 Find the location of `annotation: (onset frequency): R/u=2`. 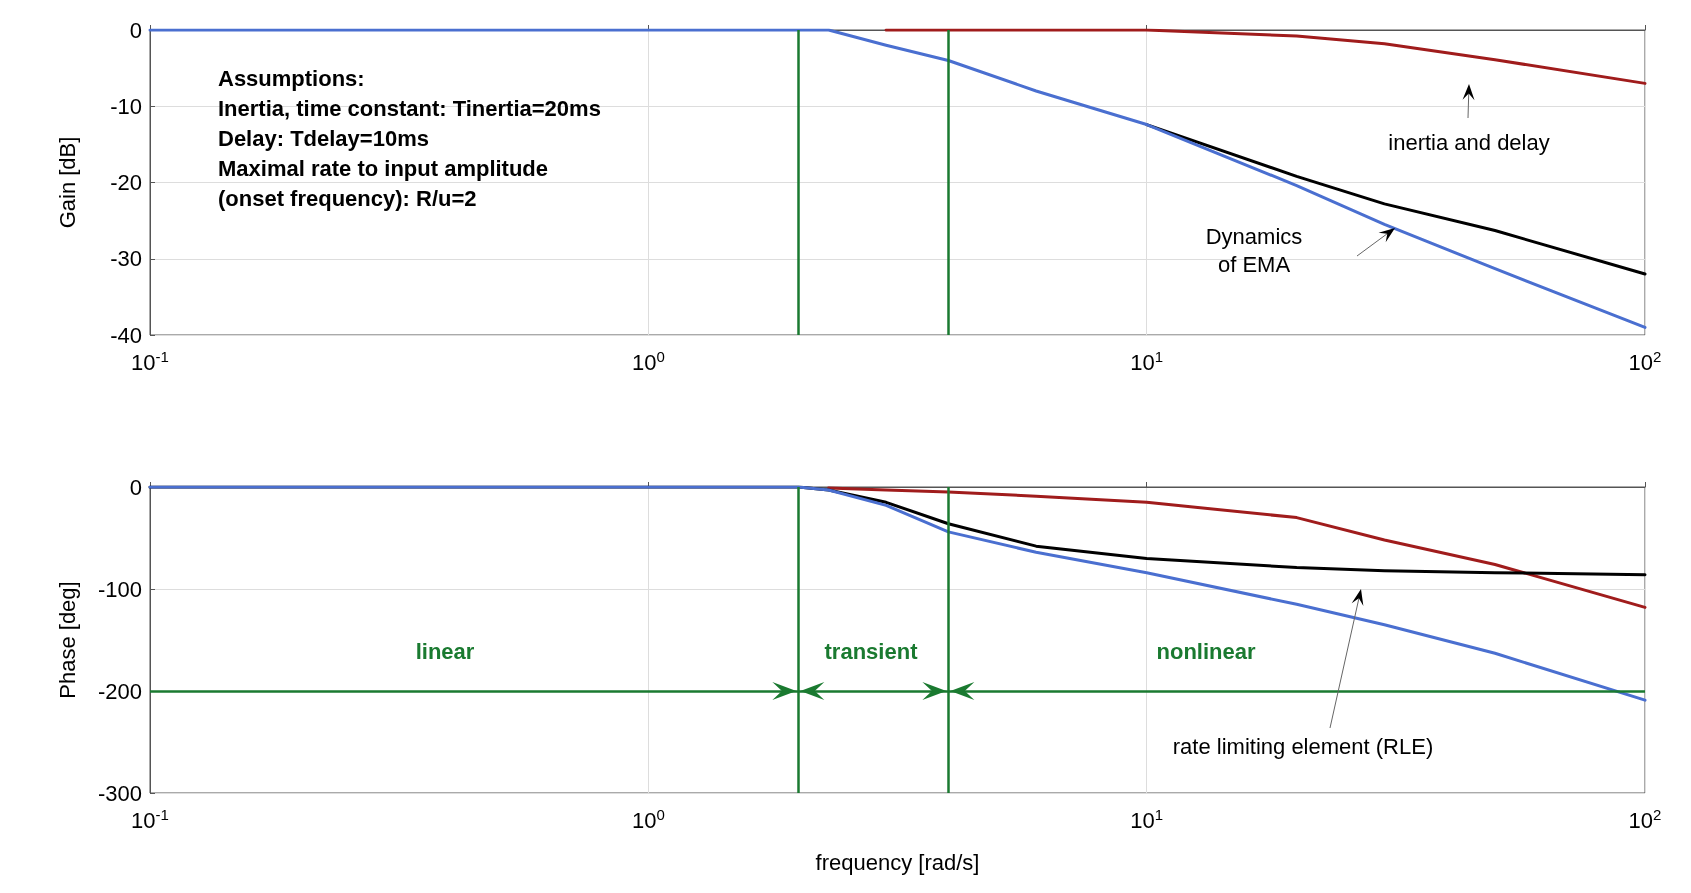

annotation: (onset frequency): R/u=2 is located at coordinates (347, 198).